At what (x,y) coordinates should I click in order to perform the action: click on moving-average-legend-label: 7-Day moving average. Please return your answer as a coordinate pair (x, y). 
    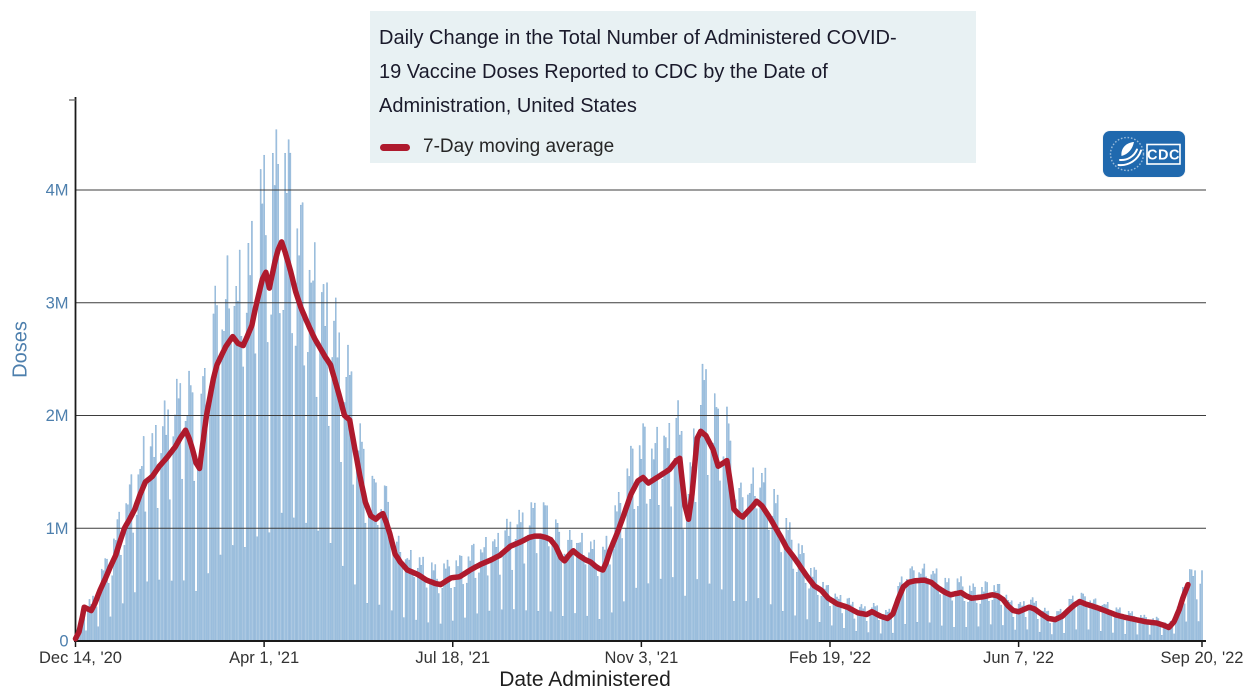
    Looking at the image, I should click on (519, 146).